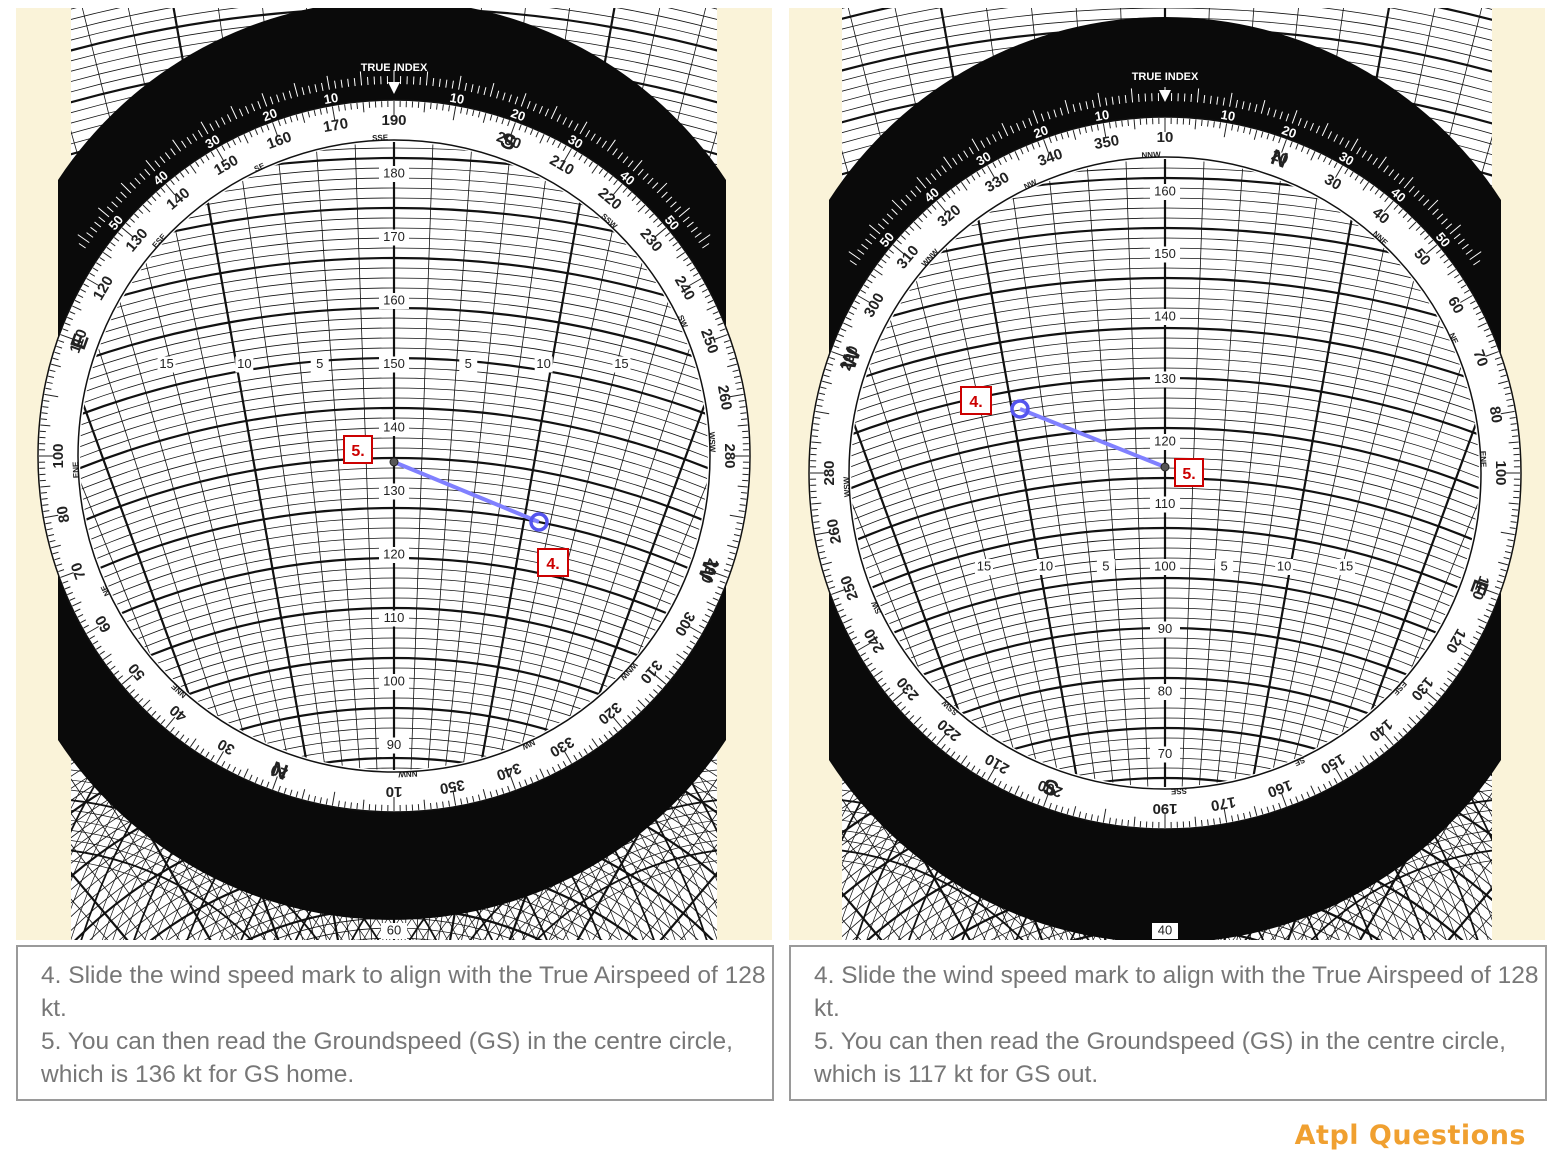 This screenshot has height=1164, width=1562. What do you see at coordinates (393, 120) in the screenshot?
I see `ring-number: 190` at bounding box center [393, 120].